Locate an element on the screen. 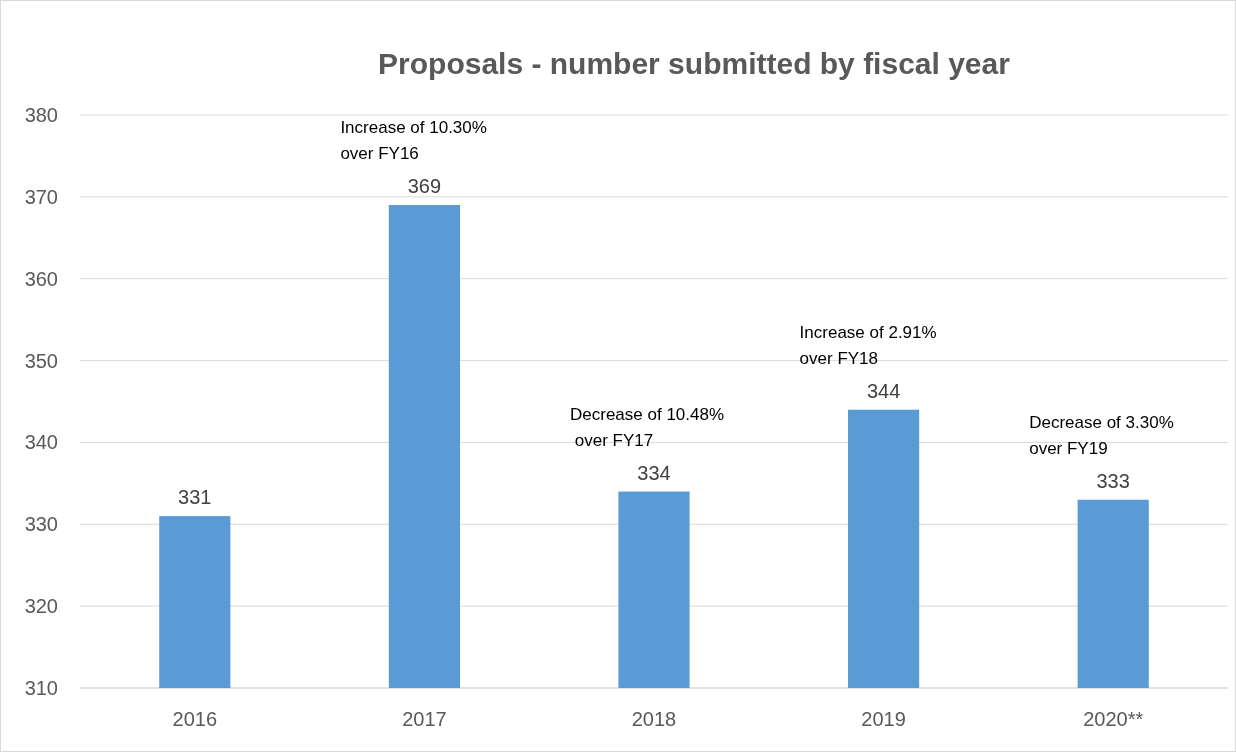  x-tick-label: 2019 is located at coordinates (883, 719).